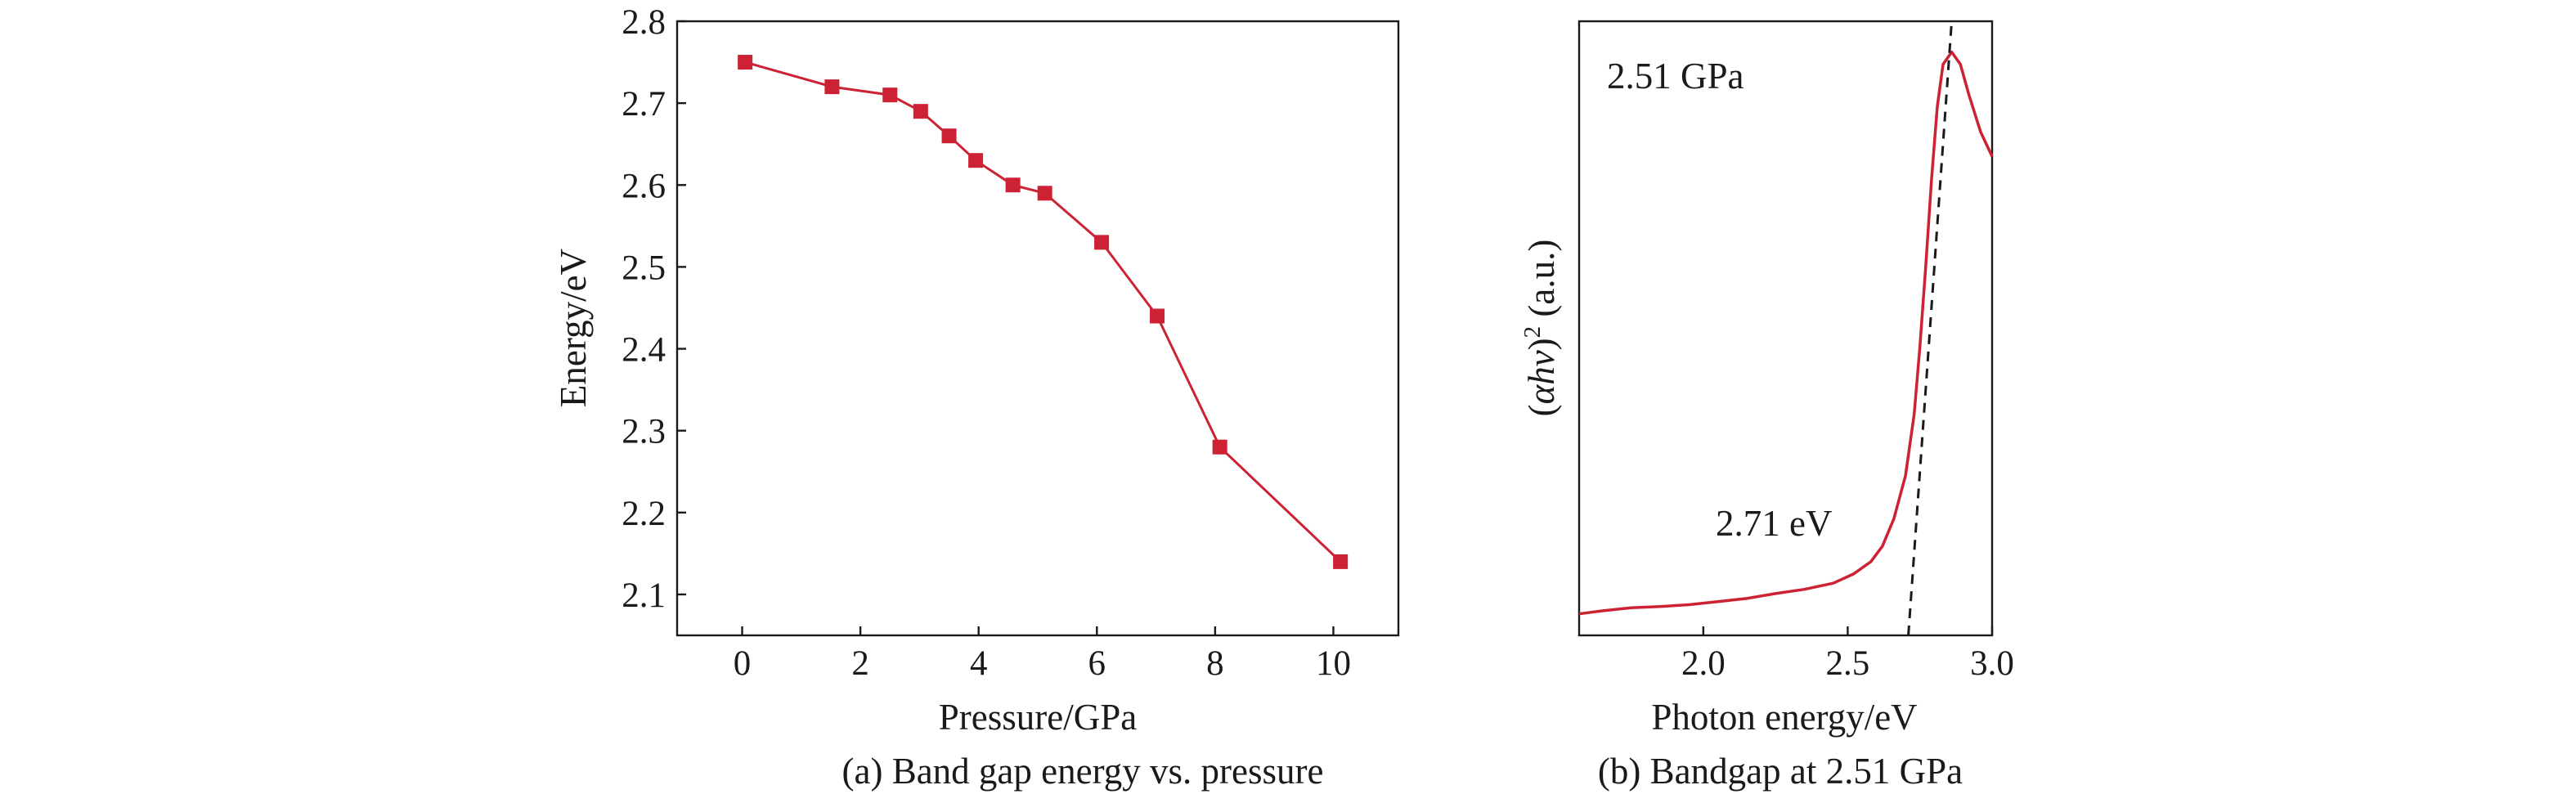 The height and width of the screenshot is (803, 2576). I want to click on chart-a-y-tick-label: 2.5, so click(644, 268).